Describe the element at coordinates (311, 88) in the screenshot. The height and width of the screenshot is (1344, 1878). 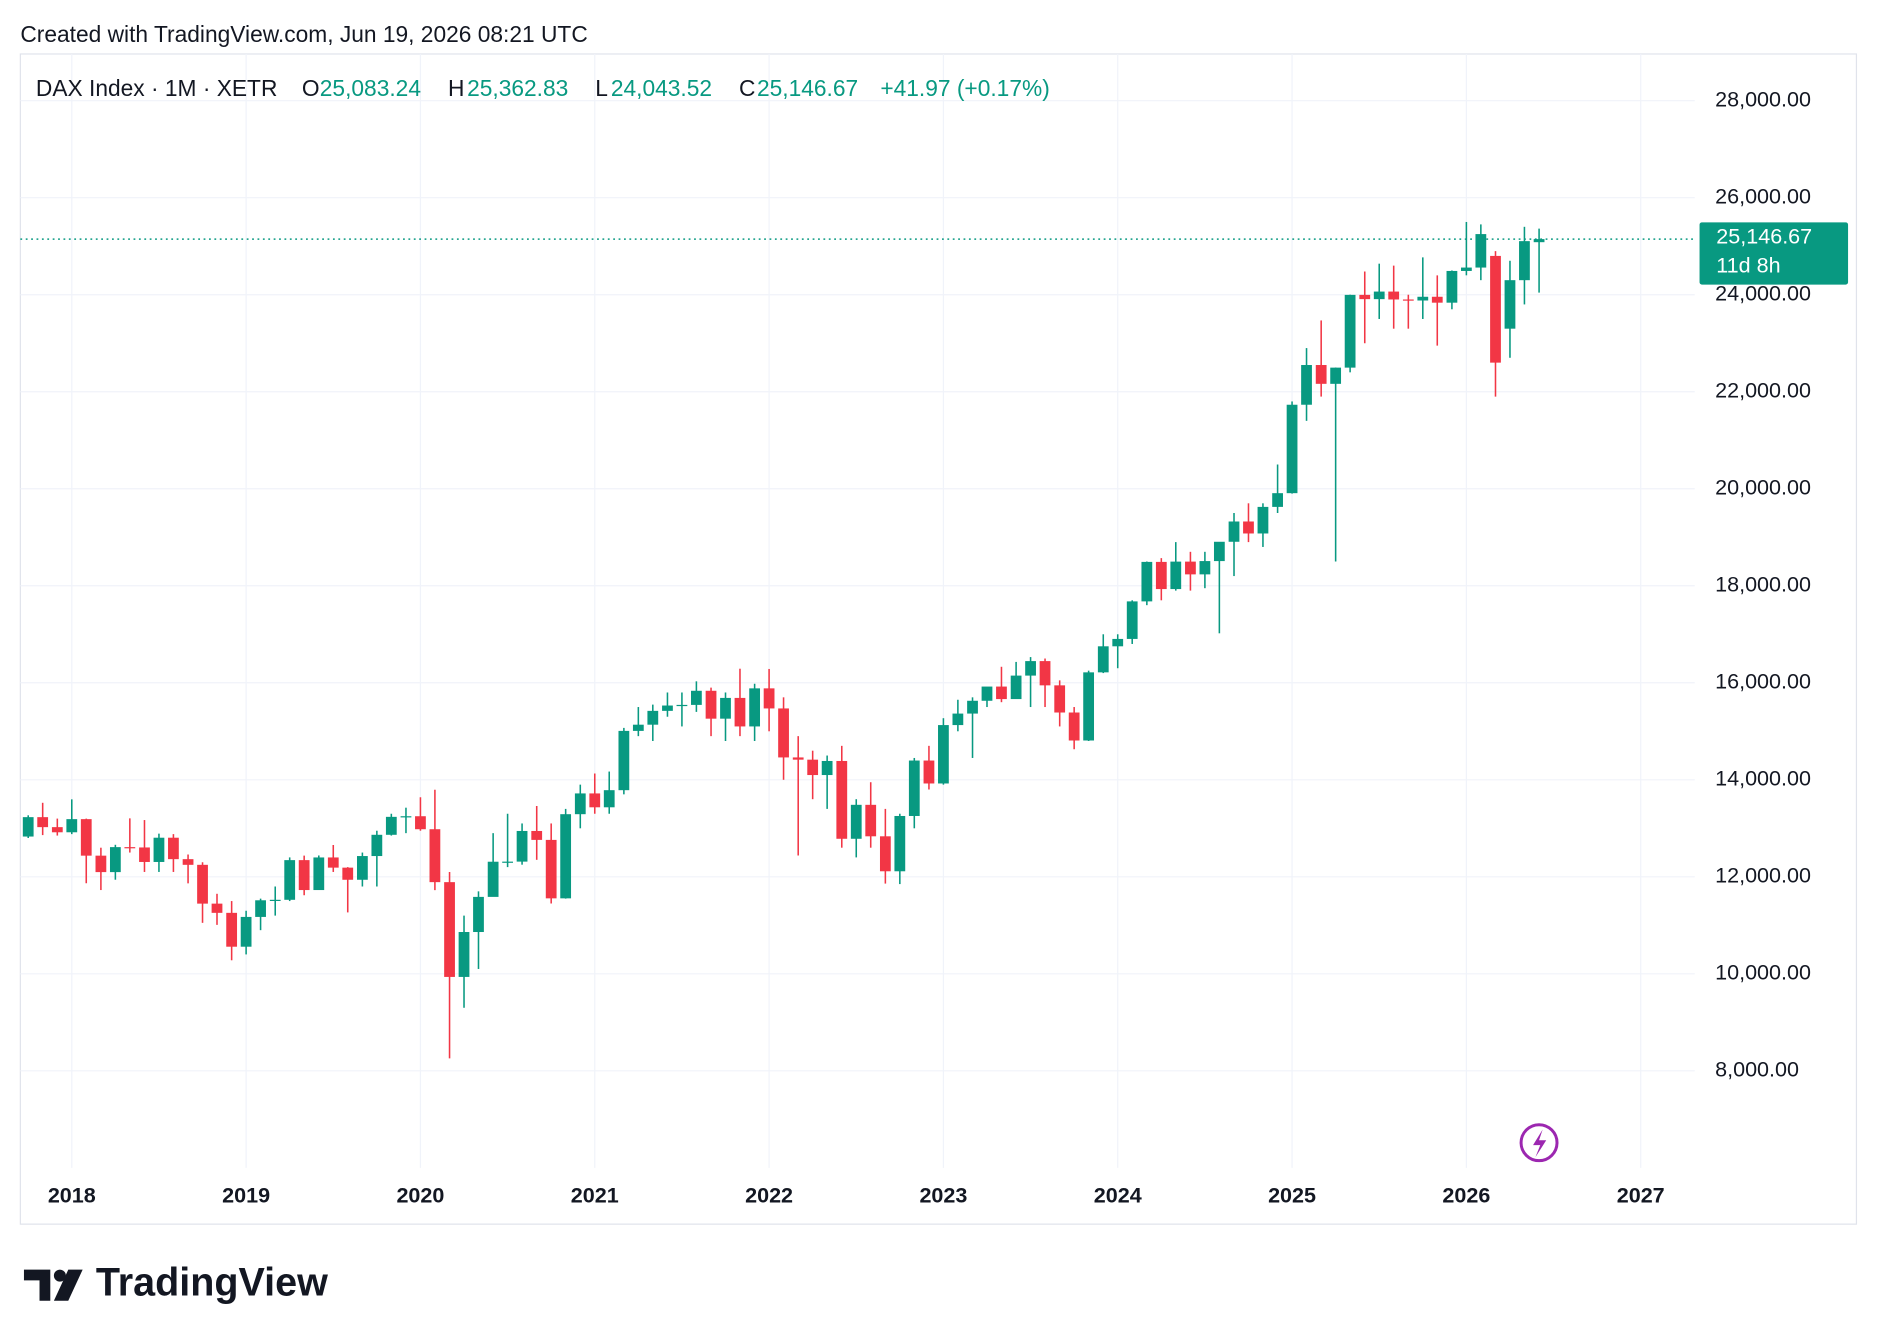
I see `ohlc-key: O` at that location.